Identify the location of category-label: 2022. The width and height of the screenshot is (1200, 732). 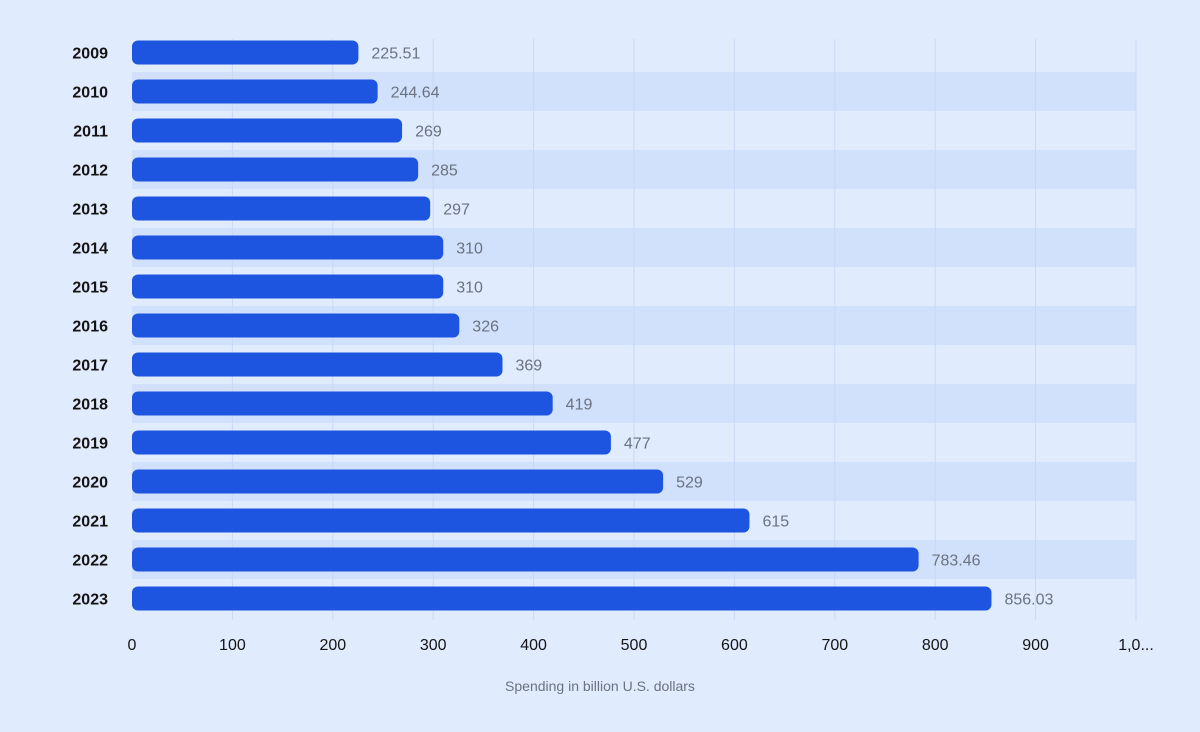
(90, 561).